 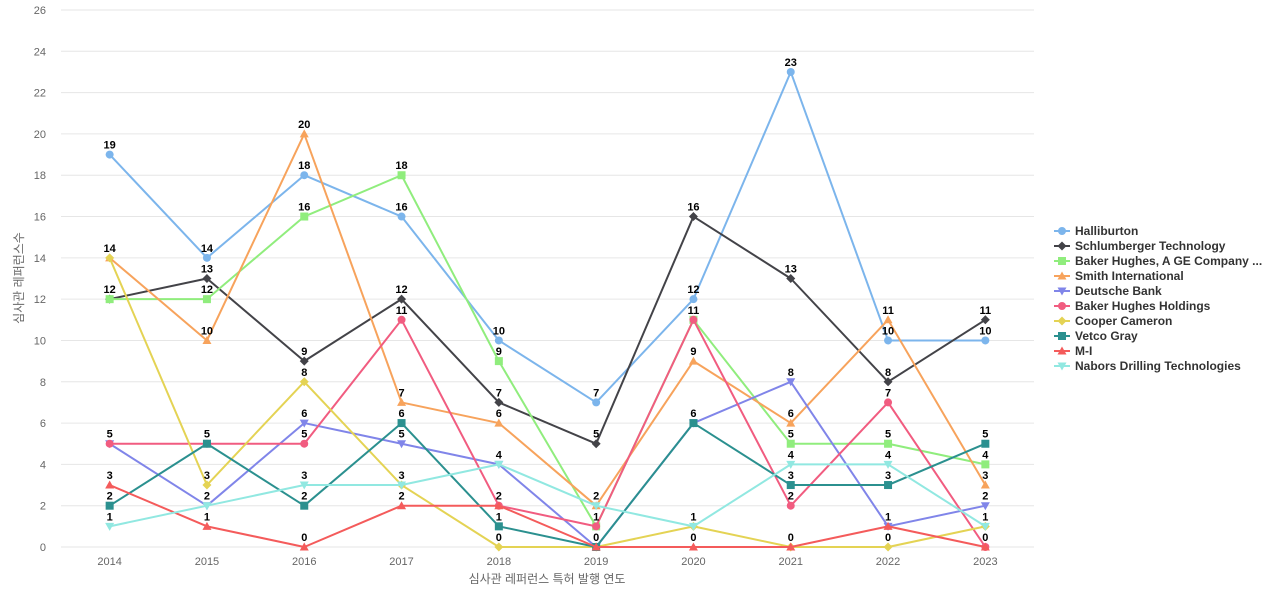 What do you see at coordinates (1119, 276) in the screenshot?
I see `legend-item: Smith International` at bounding box center [1119, 276].